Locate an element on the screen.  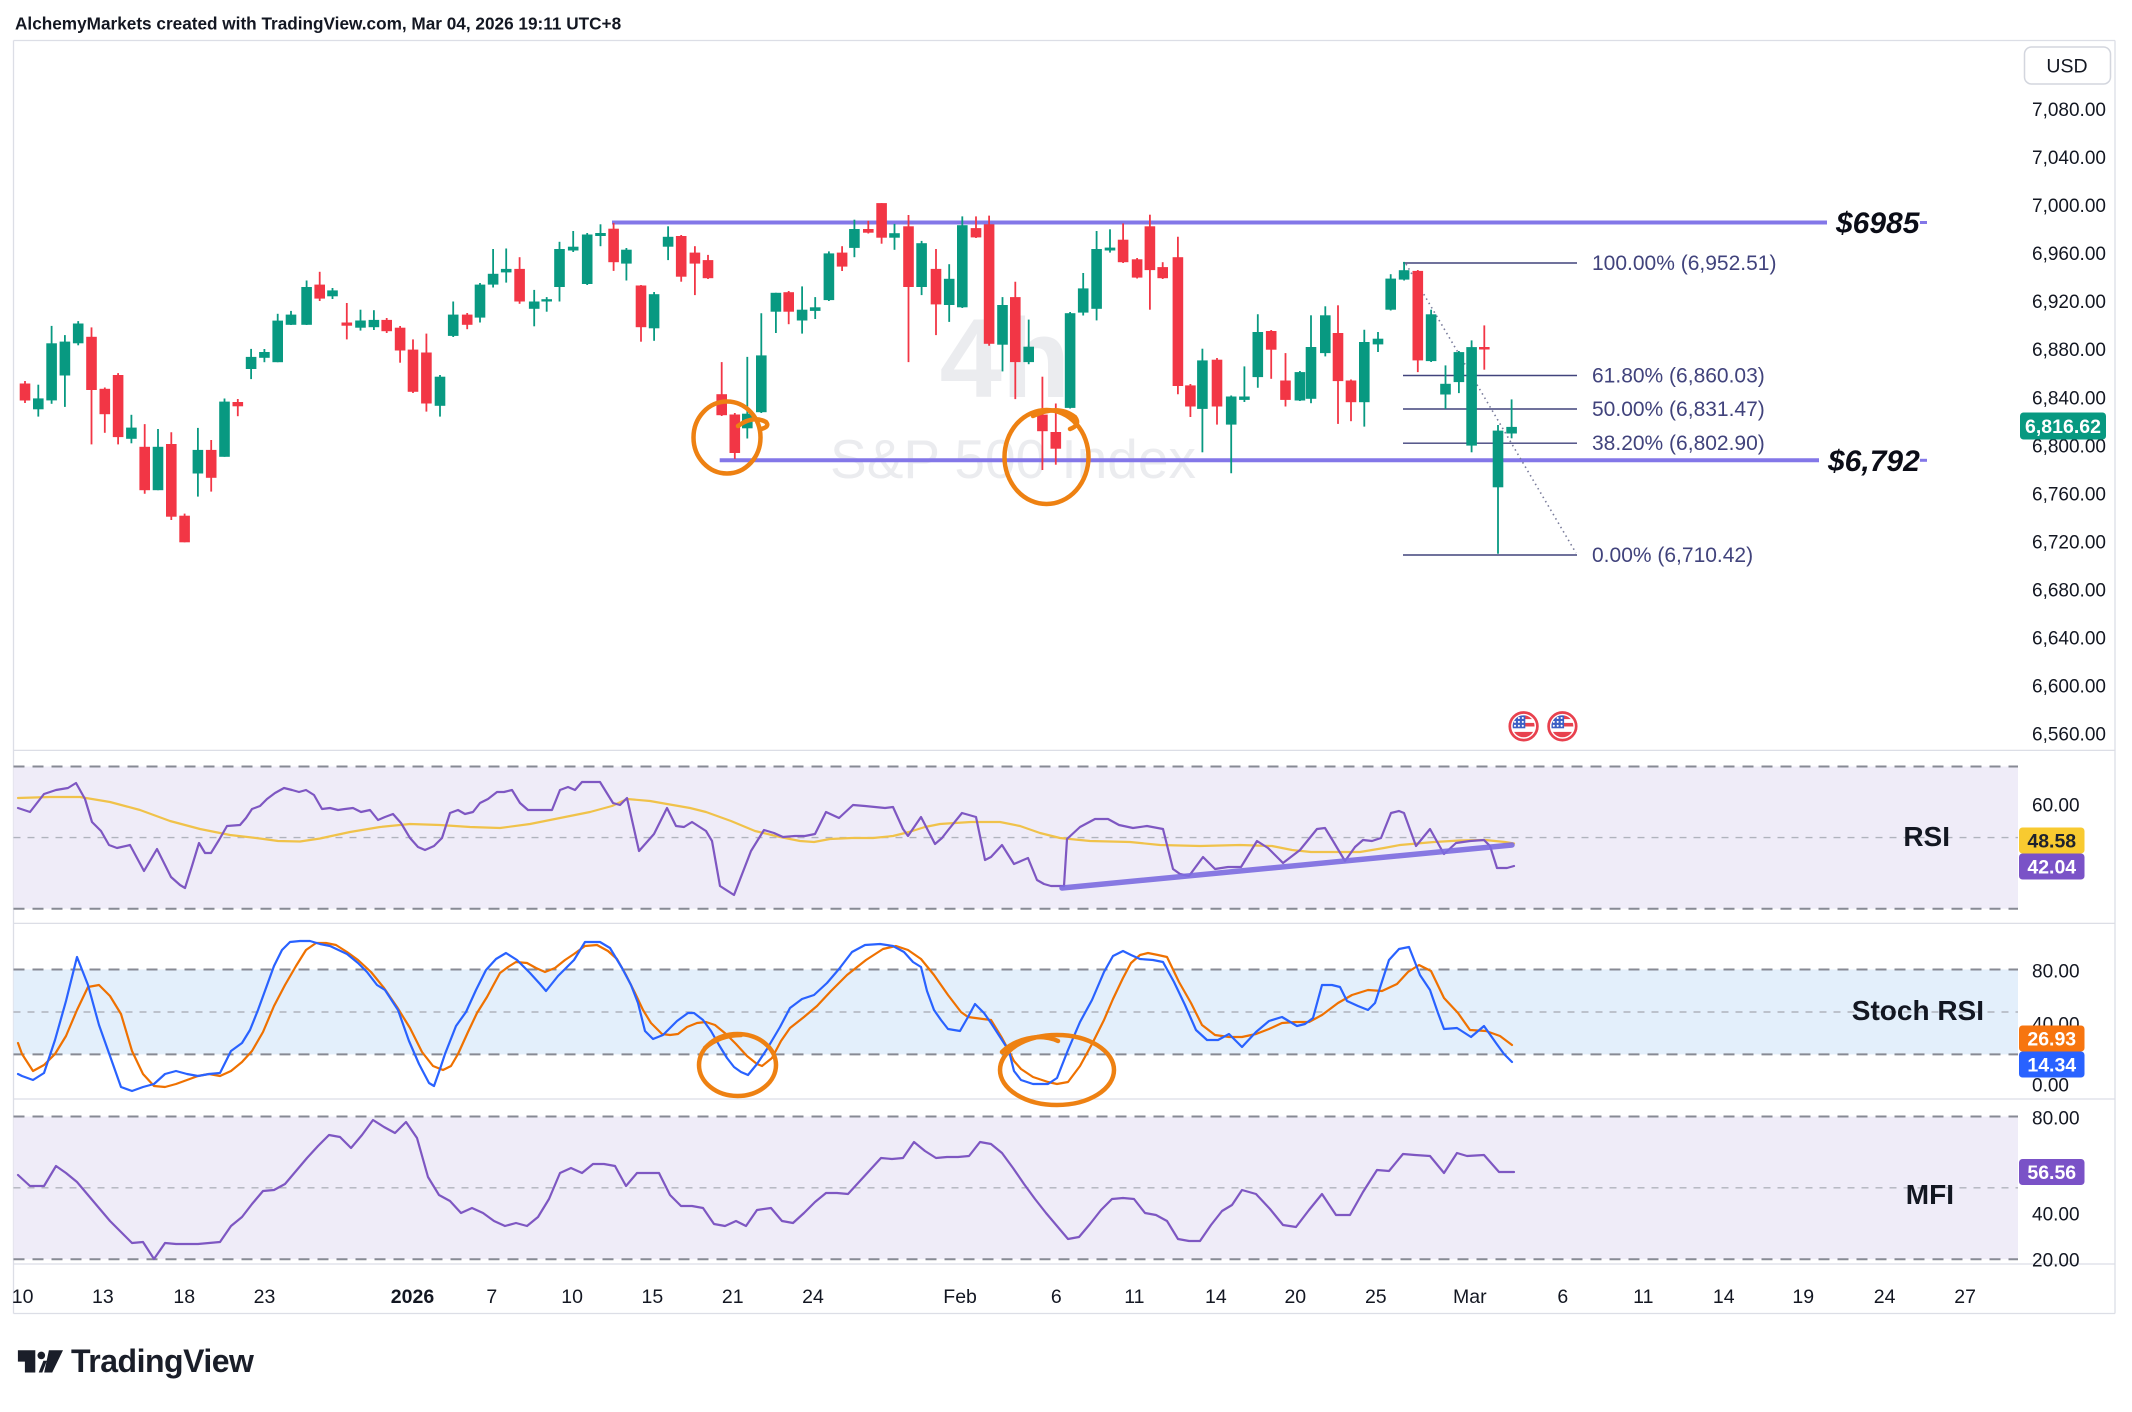
svg-text: 0.00% (6,710.42) is located at coordinates (1672, 555).